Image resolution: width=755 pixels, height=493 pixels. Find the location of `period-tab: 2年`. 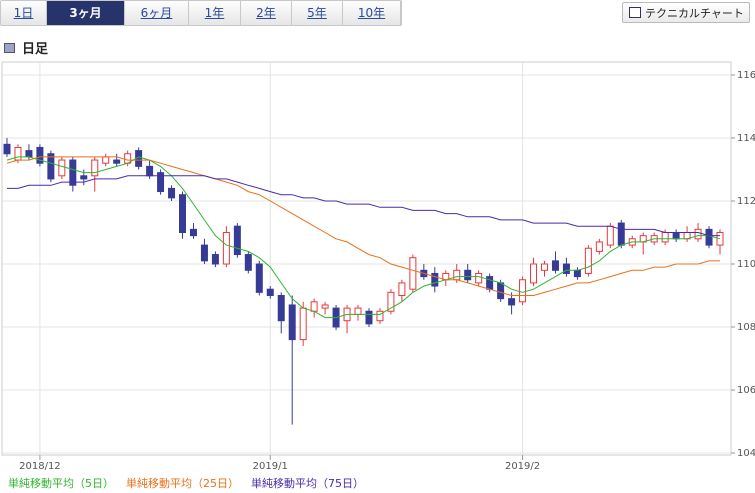

period-tab: 2年 is located at coordinates (266, 13).